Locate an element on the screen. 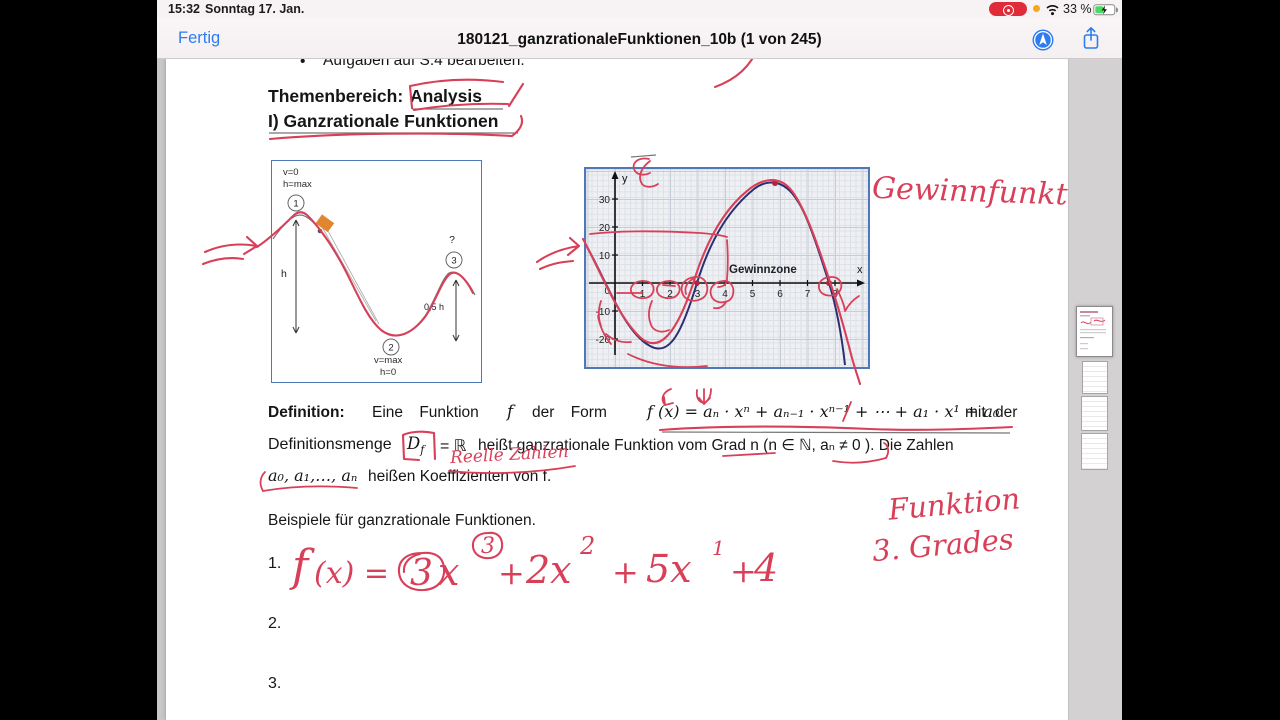 This screenshot has width=1280, height=720. hw-ex1-2x: 2x is located at coordinates (549, 570).